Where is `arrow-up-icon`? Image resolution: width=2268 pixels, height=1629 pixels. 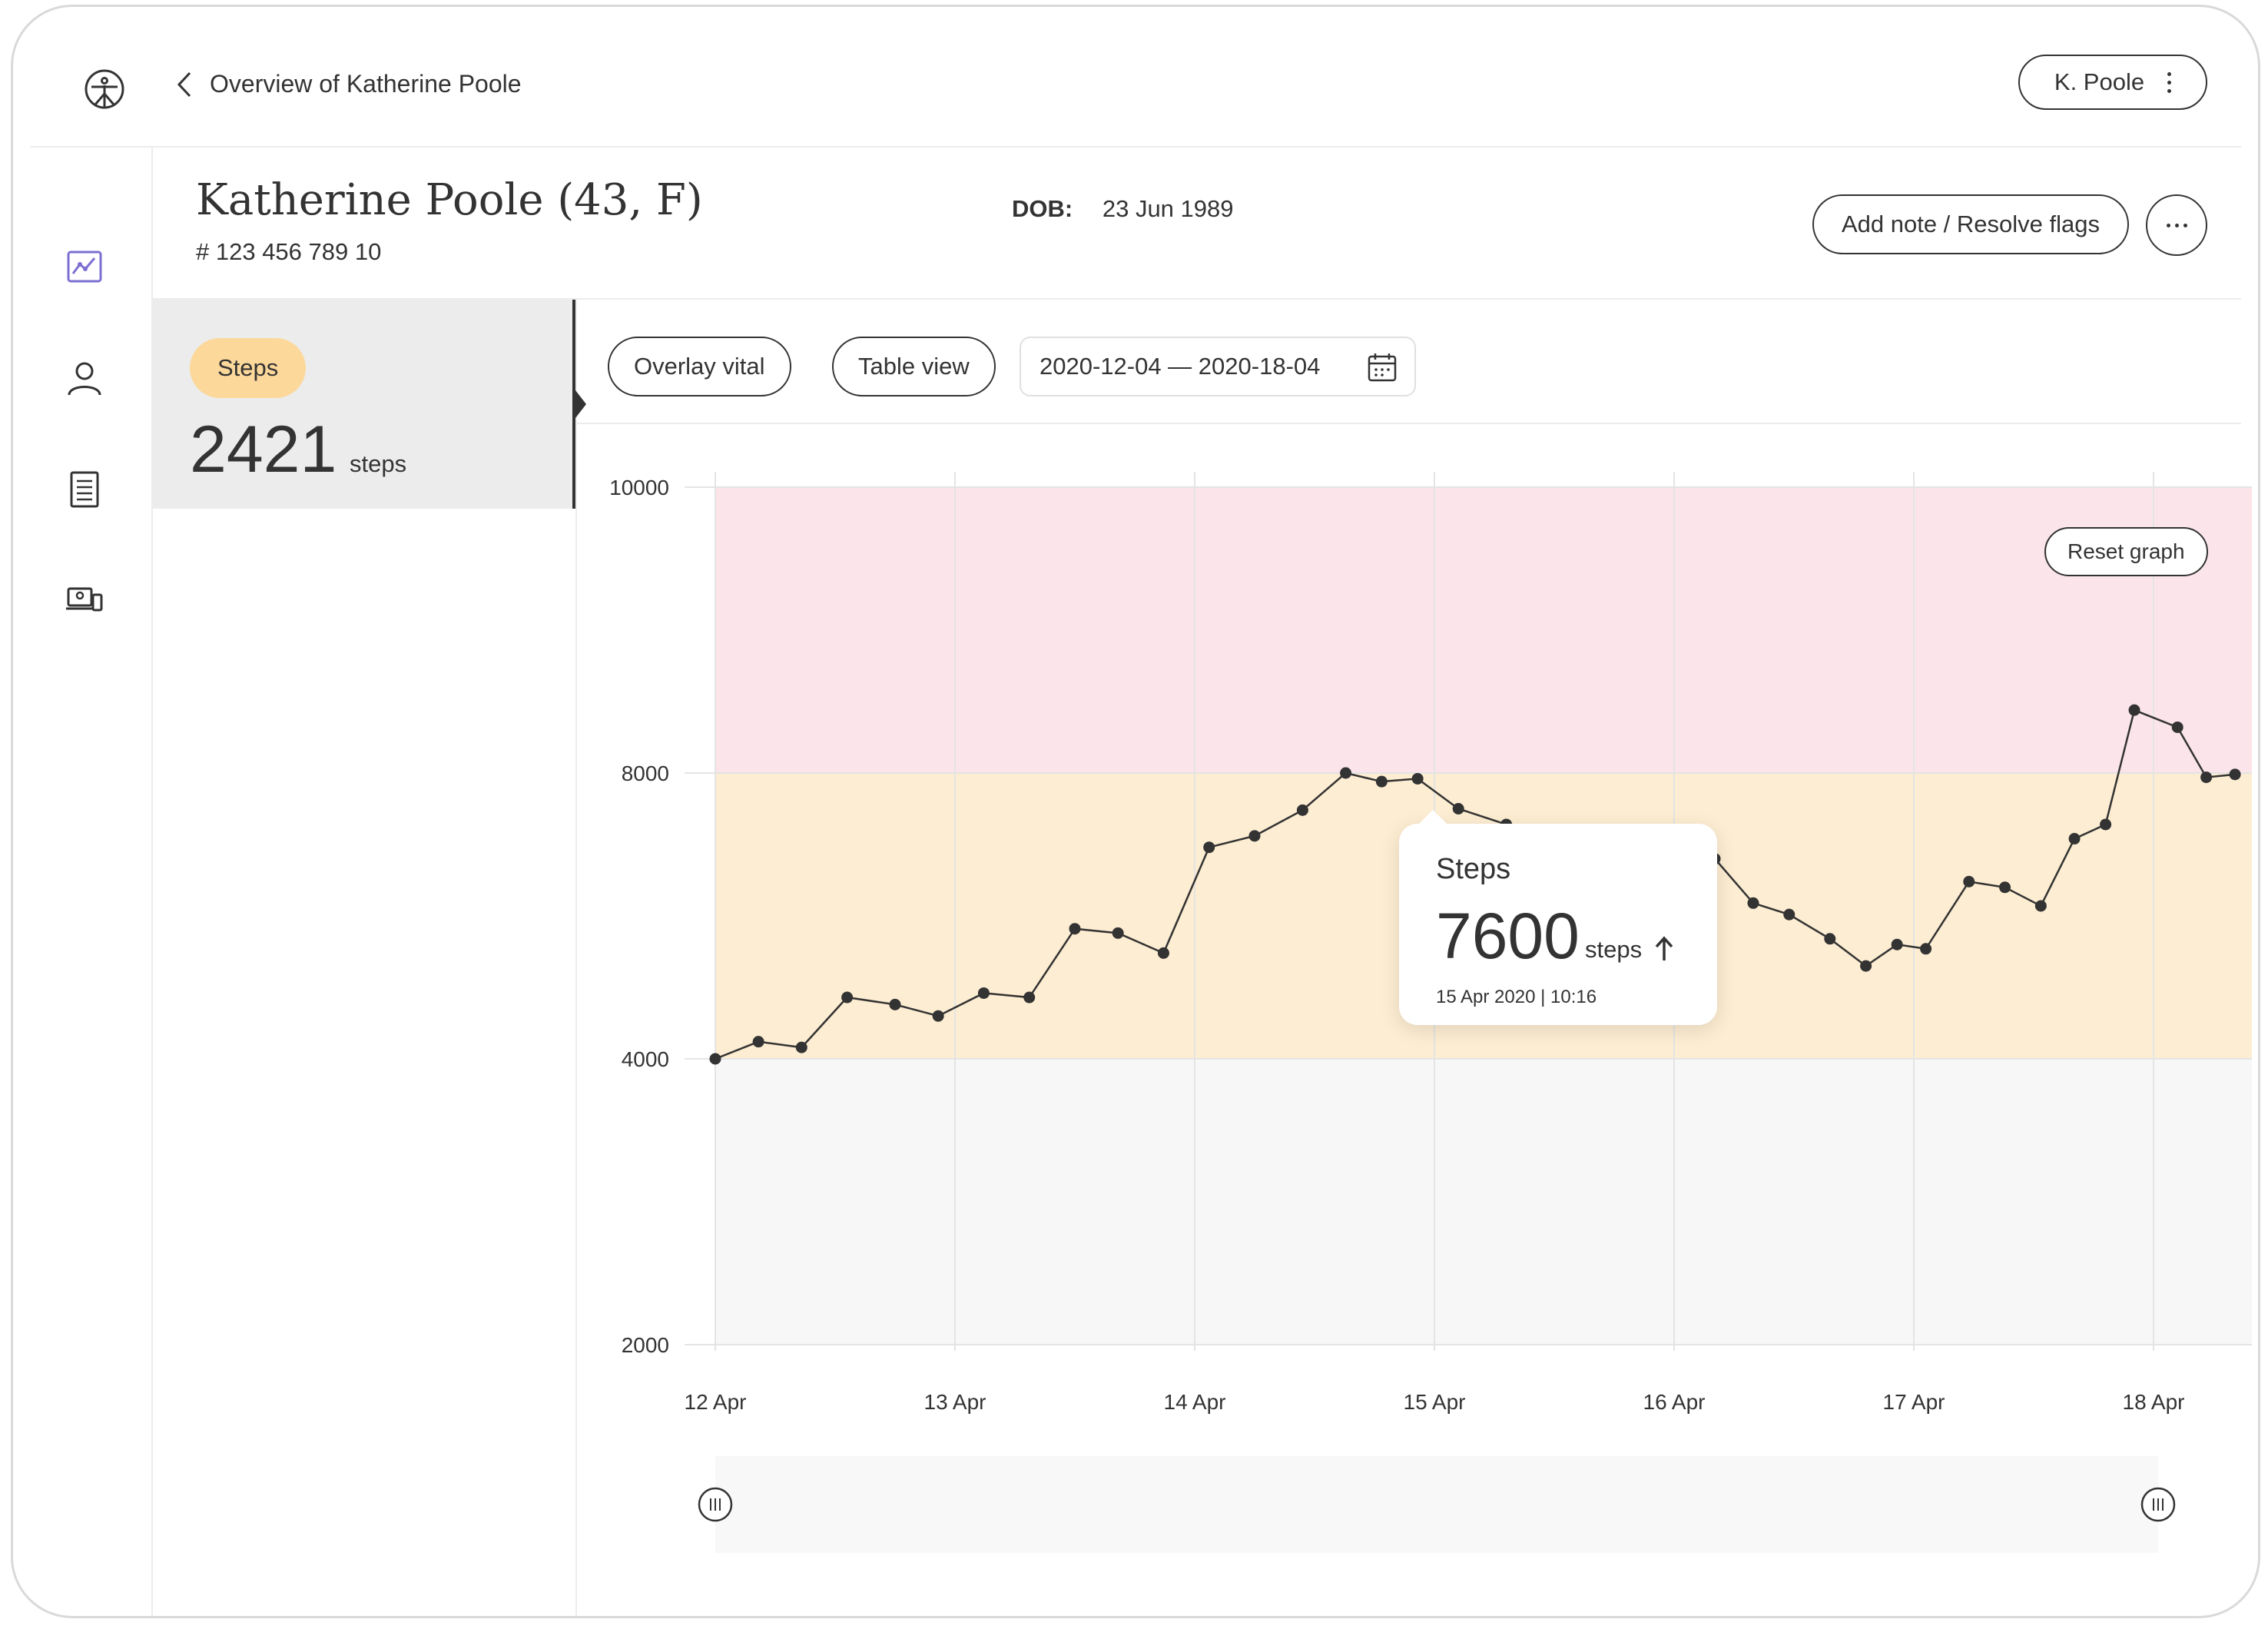
arrow-up-icon is located at coordinates (1664, 948).